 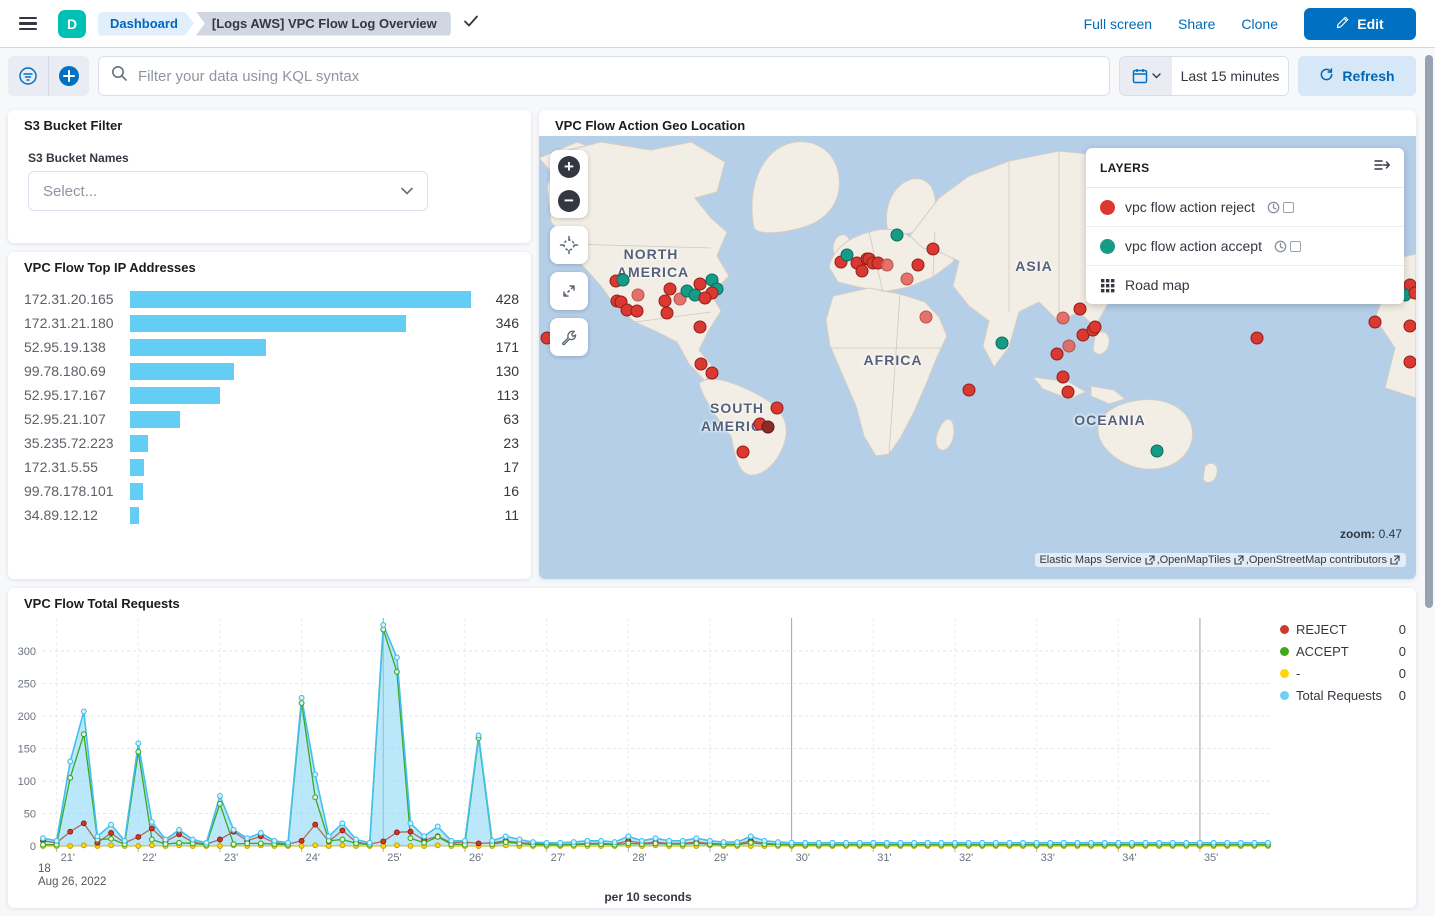 I want to click on saved-check-icon, so click(x=471, y=23).